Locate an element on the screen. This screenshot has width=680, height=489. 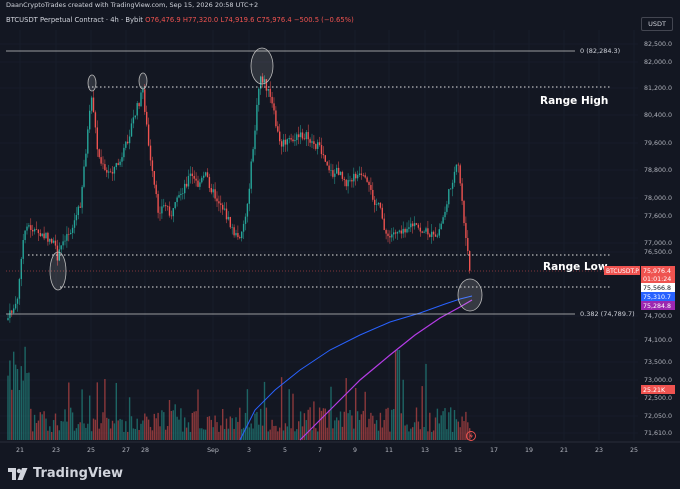
price-tag-2: 75,310.7 is located at coordinates (657, 297).